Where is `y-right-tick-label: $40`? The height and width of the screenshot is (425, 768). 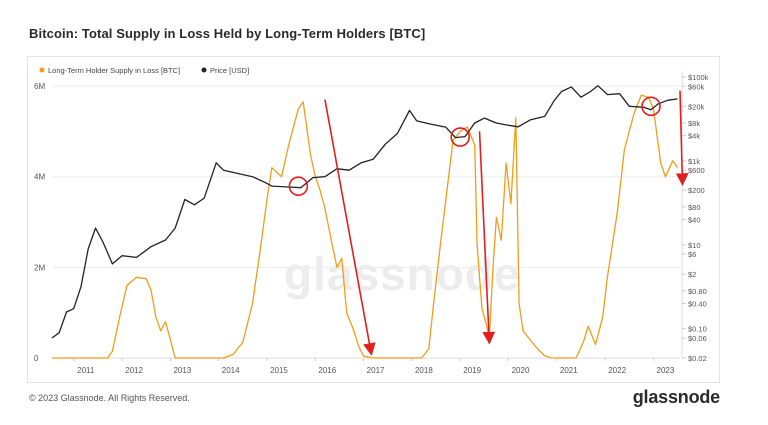 y-right-tick-label: $40 is located at coordinates (694, 220).